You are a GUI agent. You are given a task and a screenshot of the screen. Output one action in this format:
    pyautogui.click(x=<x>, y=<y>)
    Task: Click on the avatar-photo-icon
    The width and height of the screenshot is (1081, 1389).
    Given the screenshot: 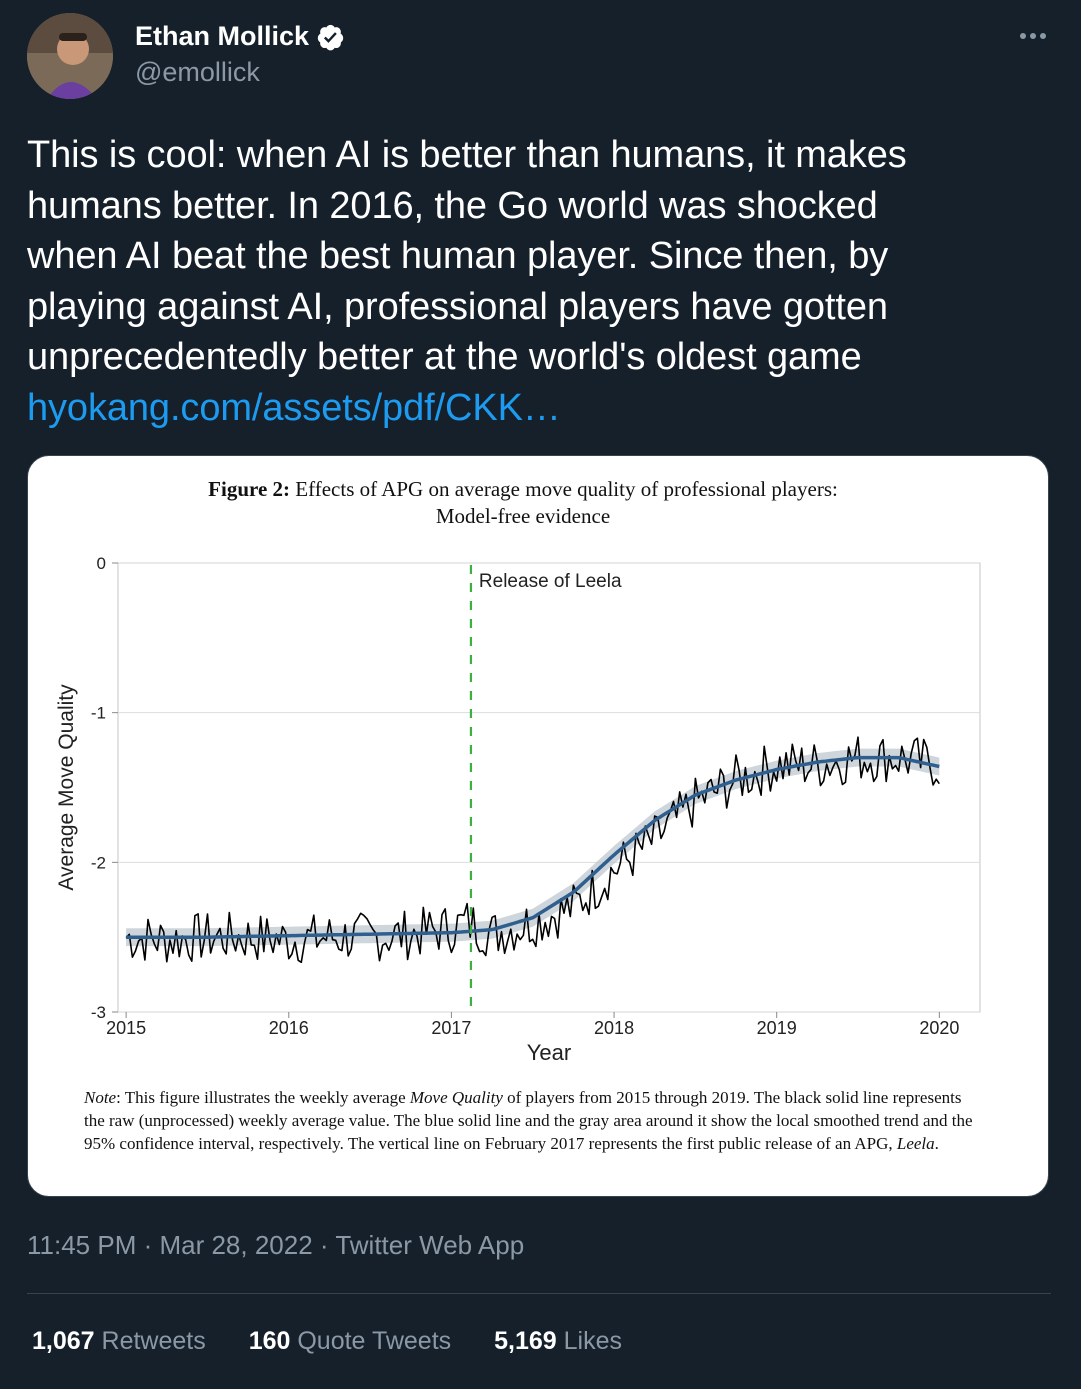 What is the action you would take?
    pyautogui.click(x=70, y=56)
    